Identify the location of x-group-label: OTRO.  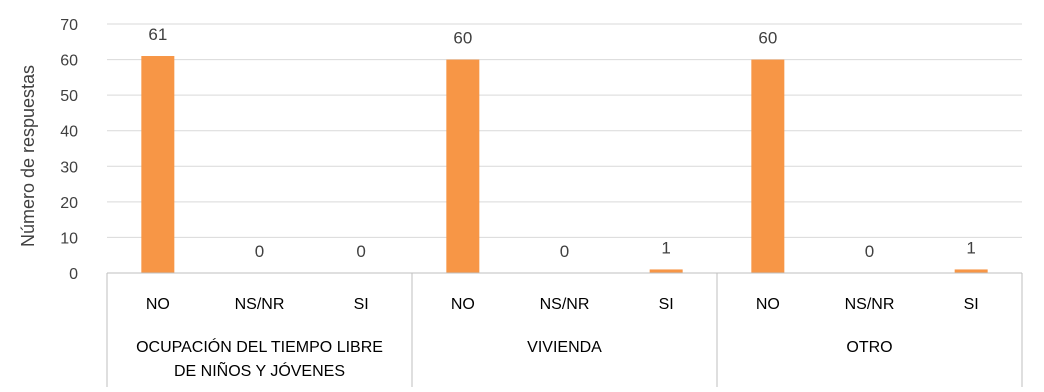
(869, 347).